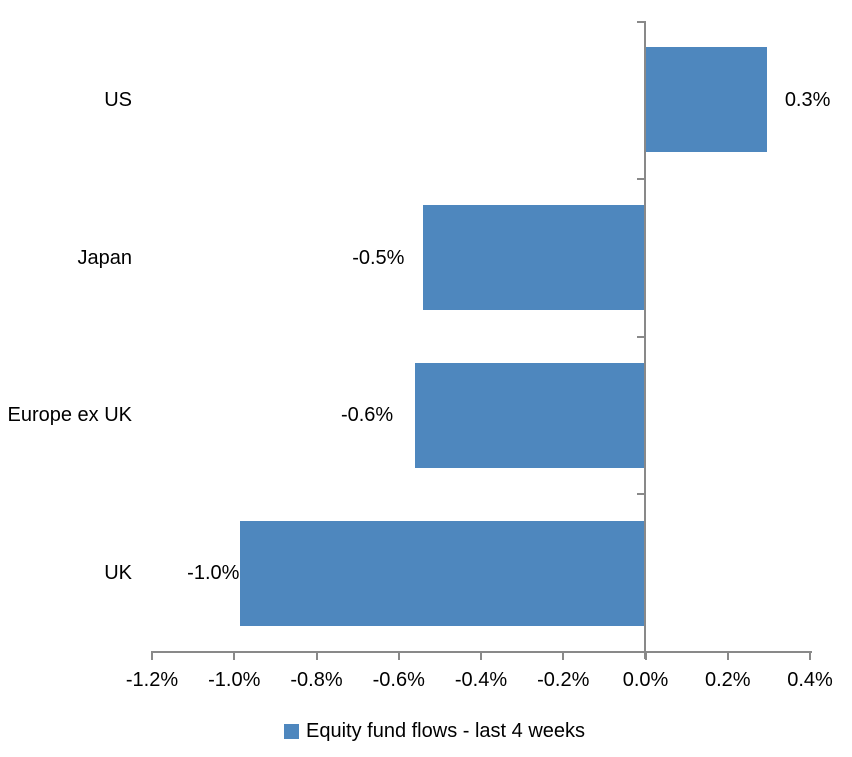 The image size is (852, 757). What do you see at coordinates (378, 257) in the screenshot?
I see `data-label: -0.5%` at bounding box center [378, 257].